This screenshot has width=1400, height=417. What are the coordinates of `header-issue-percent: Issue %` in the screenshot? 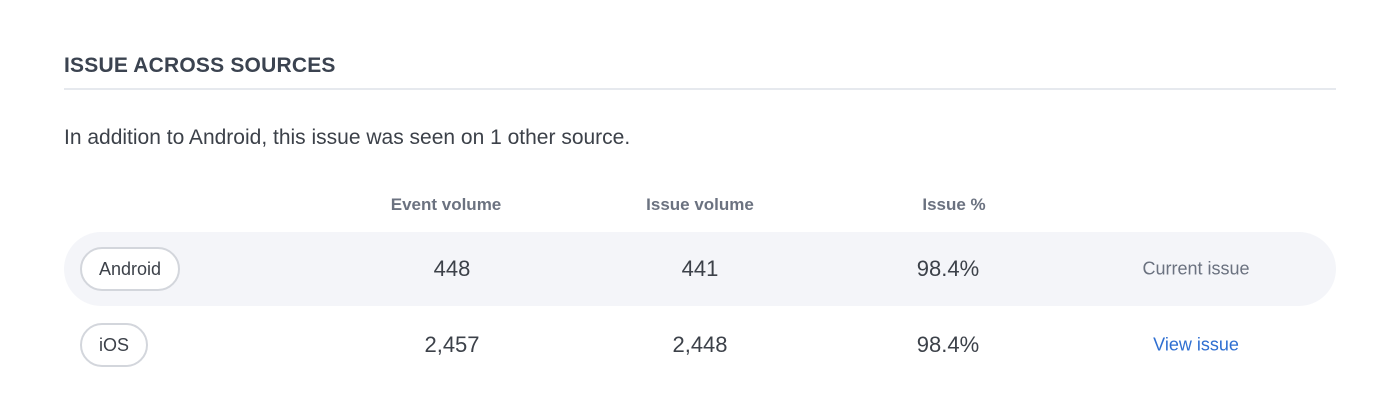 It's located at (954, 204).